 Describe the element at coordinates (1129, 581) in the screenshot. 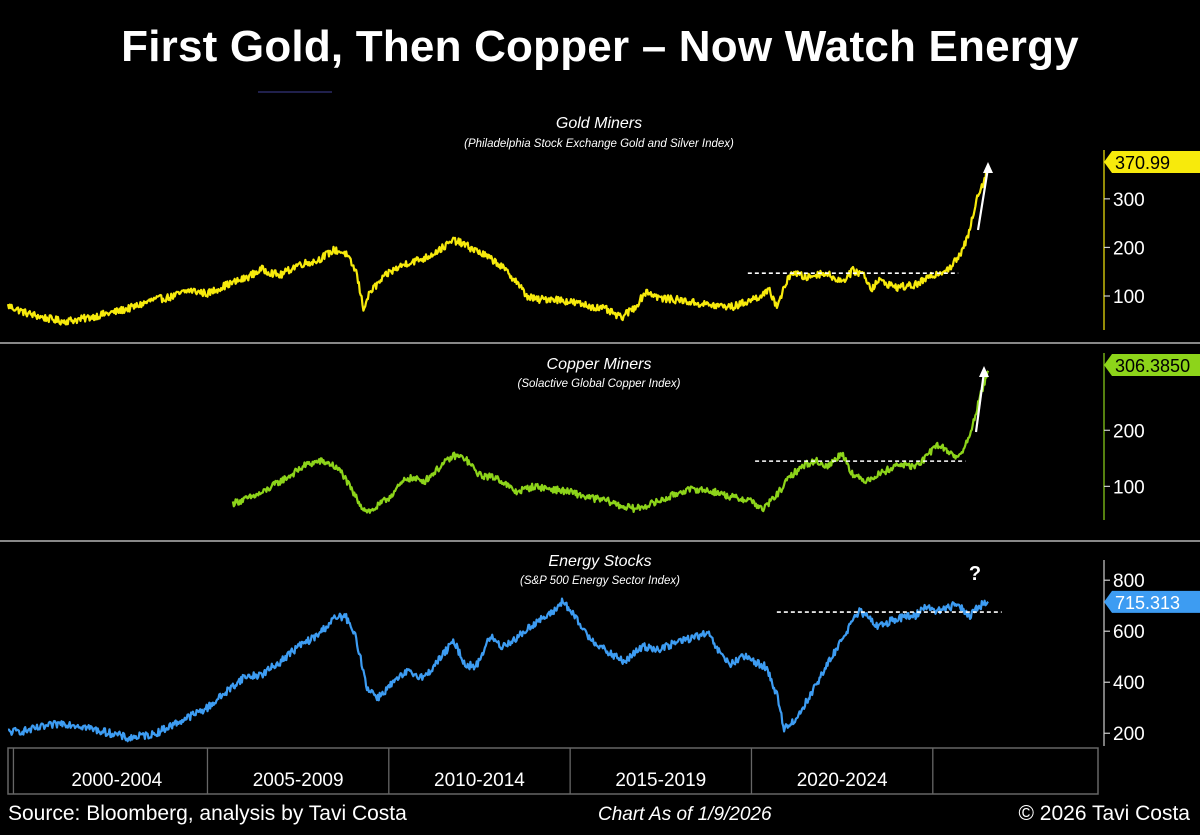

I see `y-tick-label: 800` at that location.